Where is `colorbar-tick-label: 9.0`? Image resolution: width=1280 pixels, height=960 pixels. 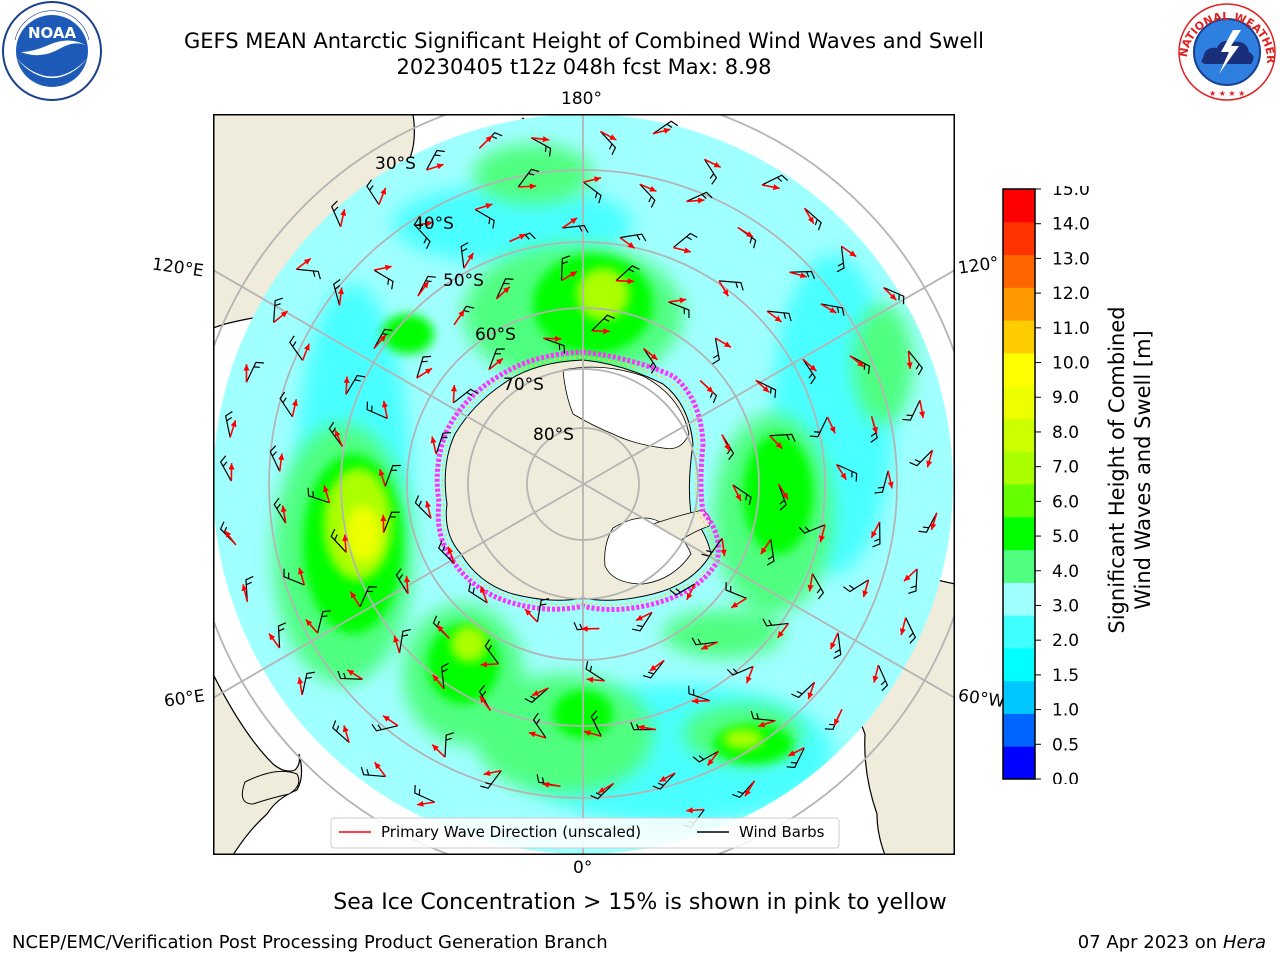
colorbar-tick-label: 9.0 is located at coordinates (1065, 398).